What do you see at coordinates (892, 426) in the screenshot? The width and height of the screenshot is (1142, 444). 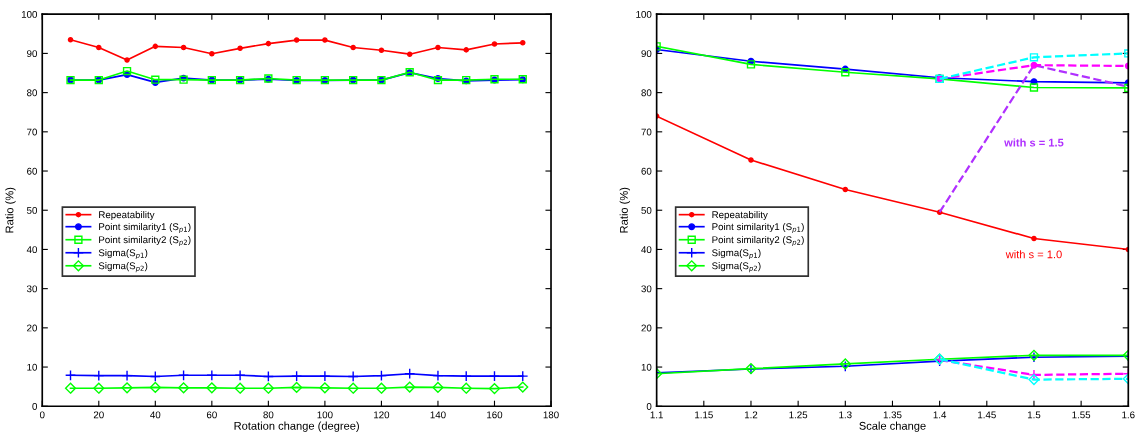 I see `x-axis-title: Scale change` at bounding box center [892, 426].